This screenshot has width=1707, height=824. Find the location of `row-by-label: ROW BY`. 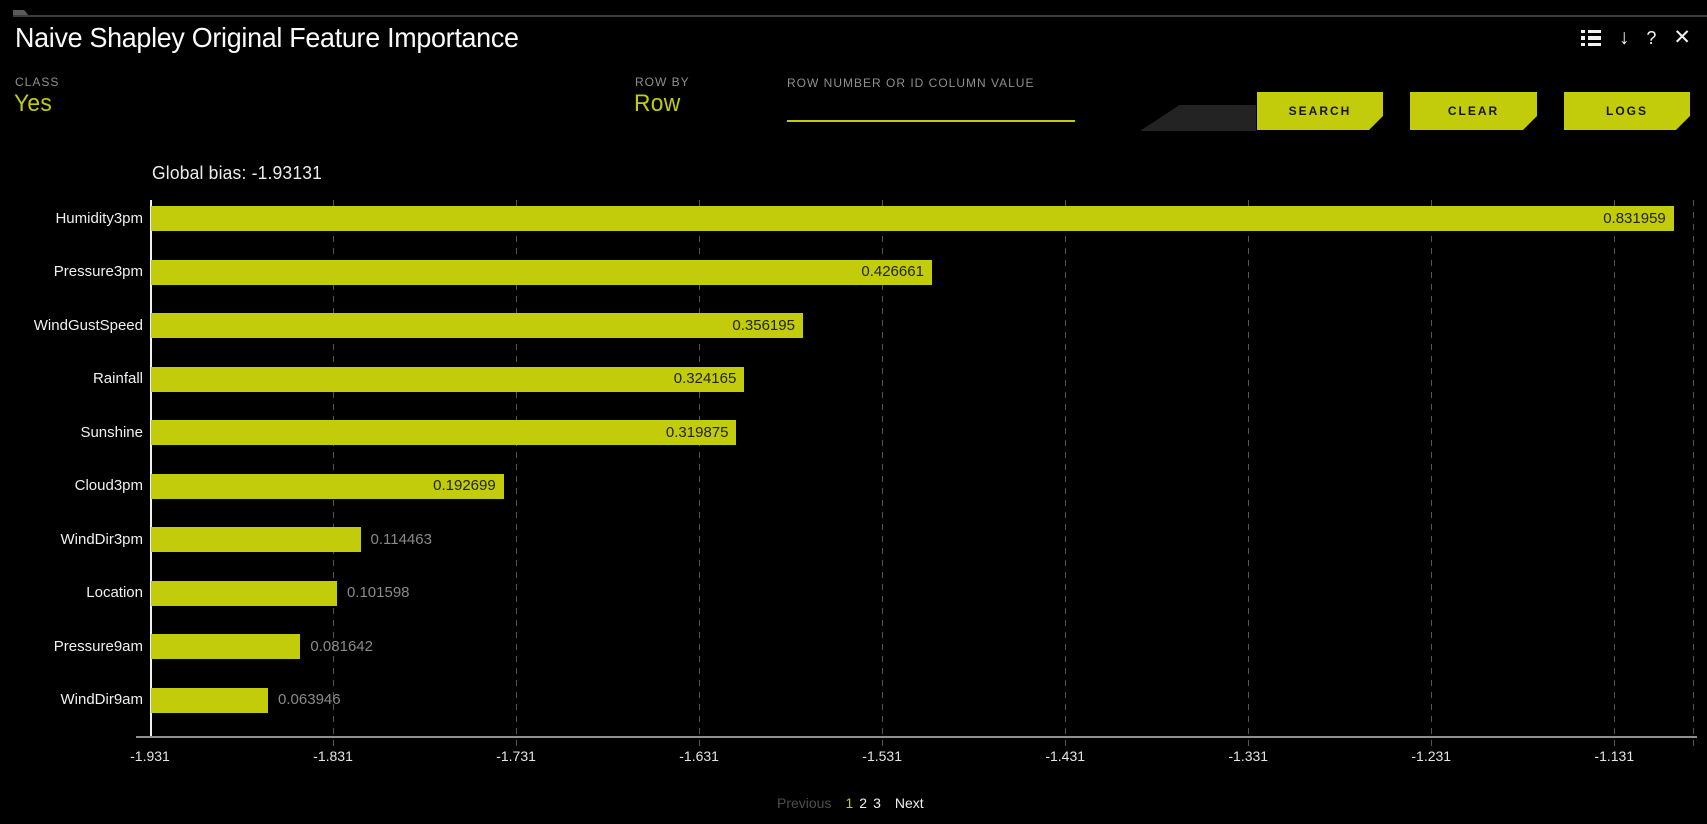

row-by-label: ROW BY is located at coordinates (662, 82).